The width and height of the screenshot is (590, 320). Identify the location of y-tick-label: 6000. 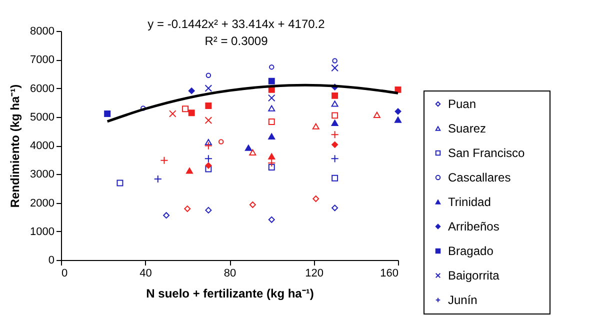
(42, 88).